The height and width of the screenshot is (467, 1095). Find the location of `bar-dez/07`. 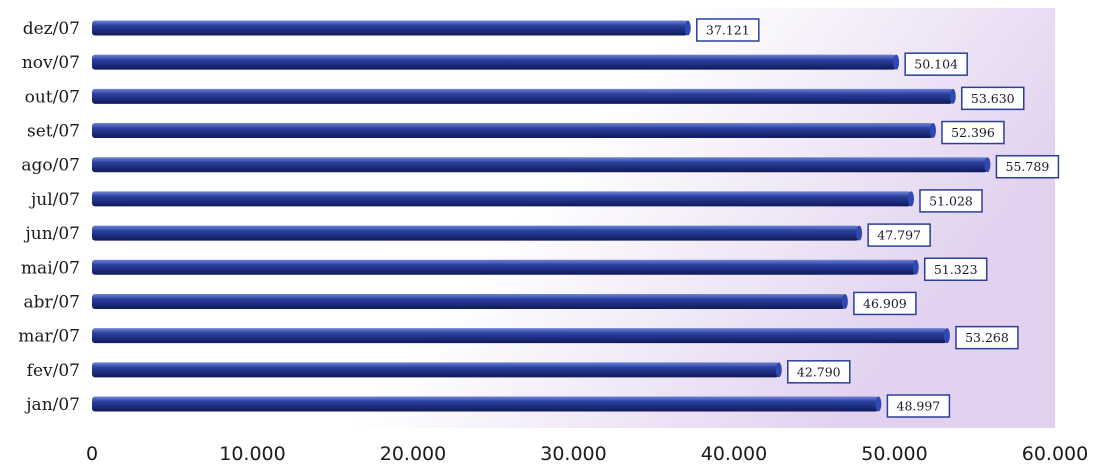

bar-dez/07 is located at coordinates (390, 28).